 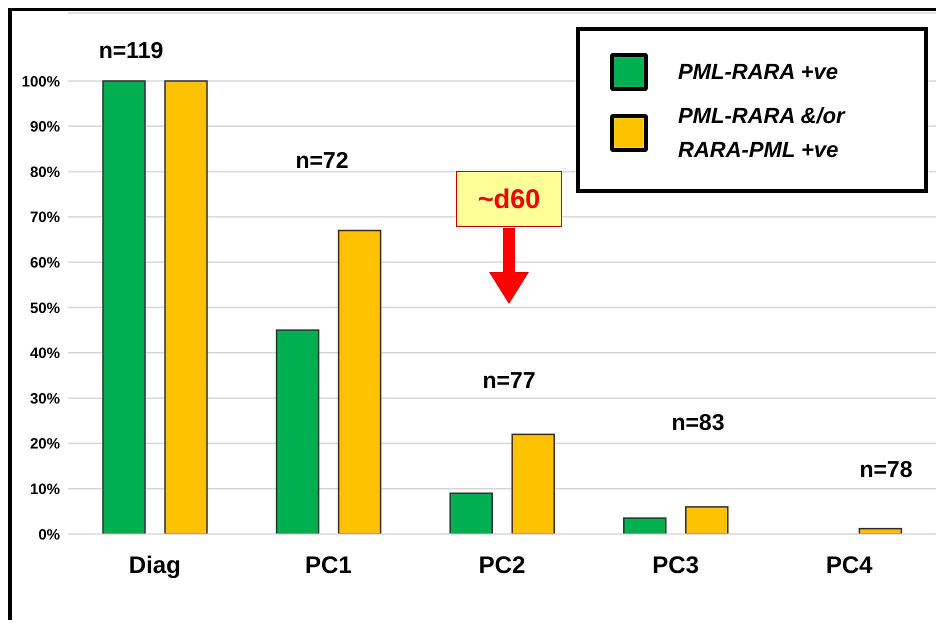 What do you see at coordinates (509, 380) in the screenshot?
I see `annotation: n=77` at bounding box center [509, 380].